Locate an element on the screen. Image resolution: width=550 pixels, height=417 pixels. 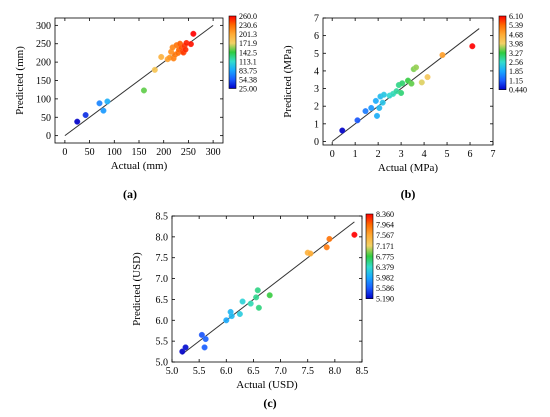
x-tick-label: 50 is located at coordinates (90, 152).